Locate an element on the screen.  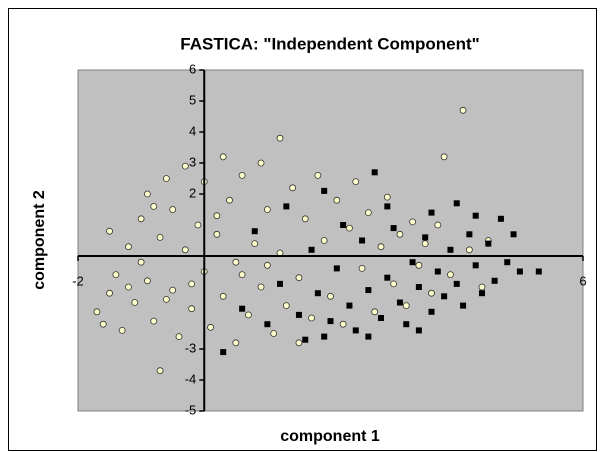
y-tick-label: 6 is located at coordinates (192, 68).